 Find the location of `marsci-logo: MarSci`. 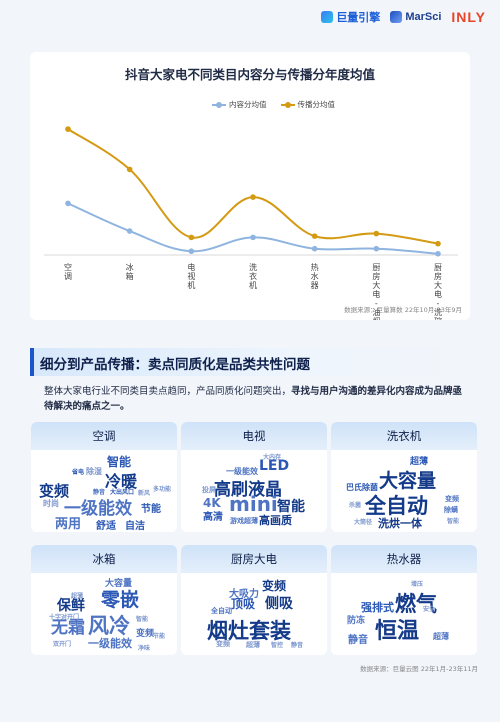

marsci-logo: MarSci is located at coordinates (415, 17).